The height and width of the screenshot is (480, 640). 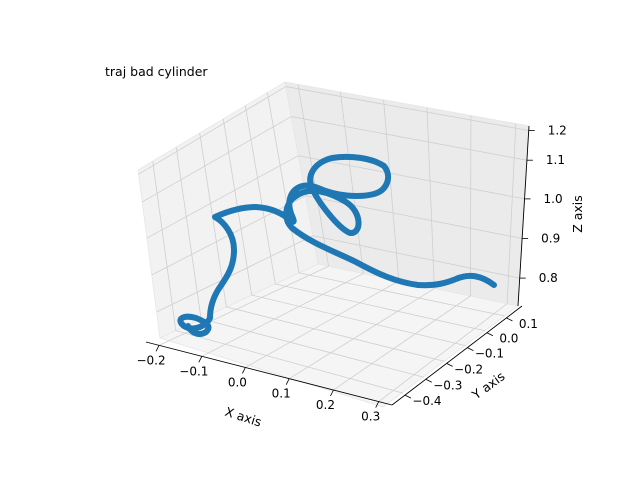 What do you see at coordinates (150, 360) in the screenshot?
I see `x-tick-label: −0.2` at bounding box center [150, 360].